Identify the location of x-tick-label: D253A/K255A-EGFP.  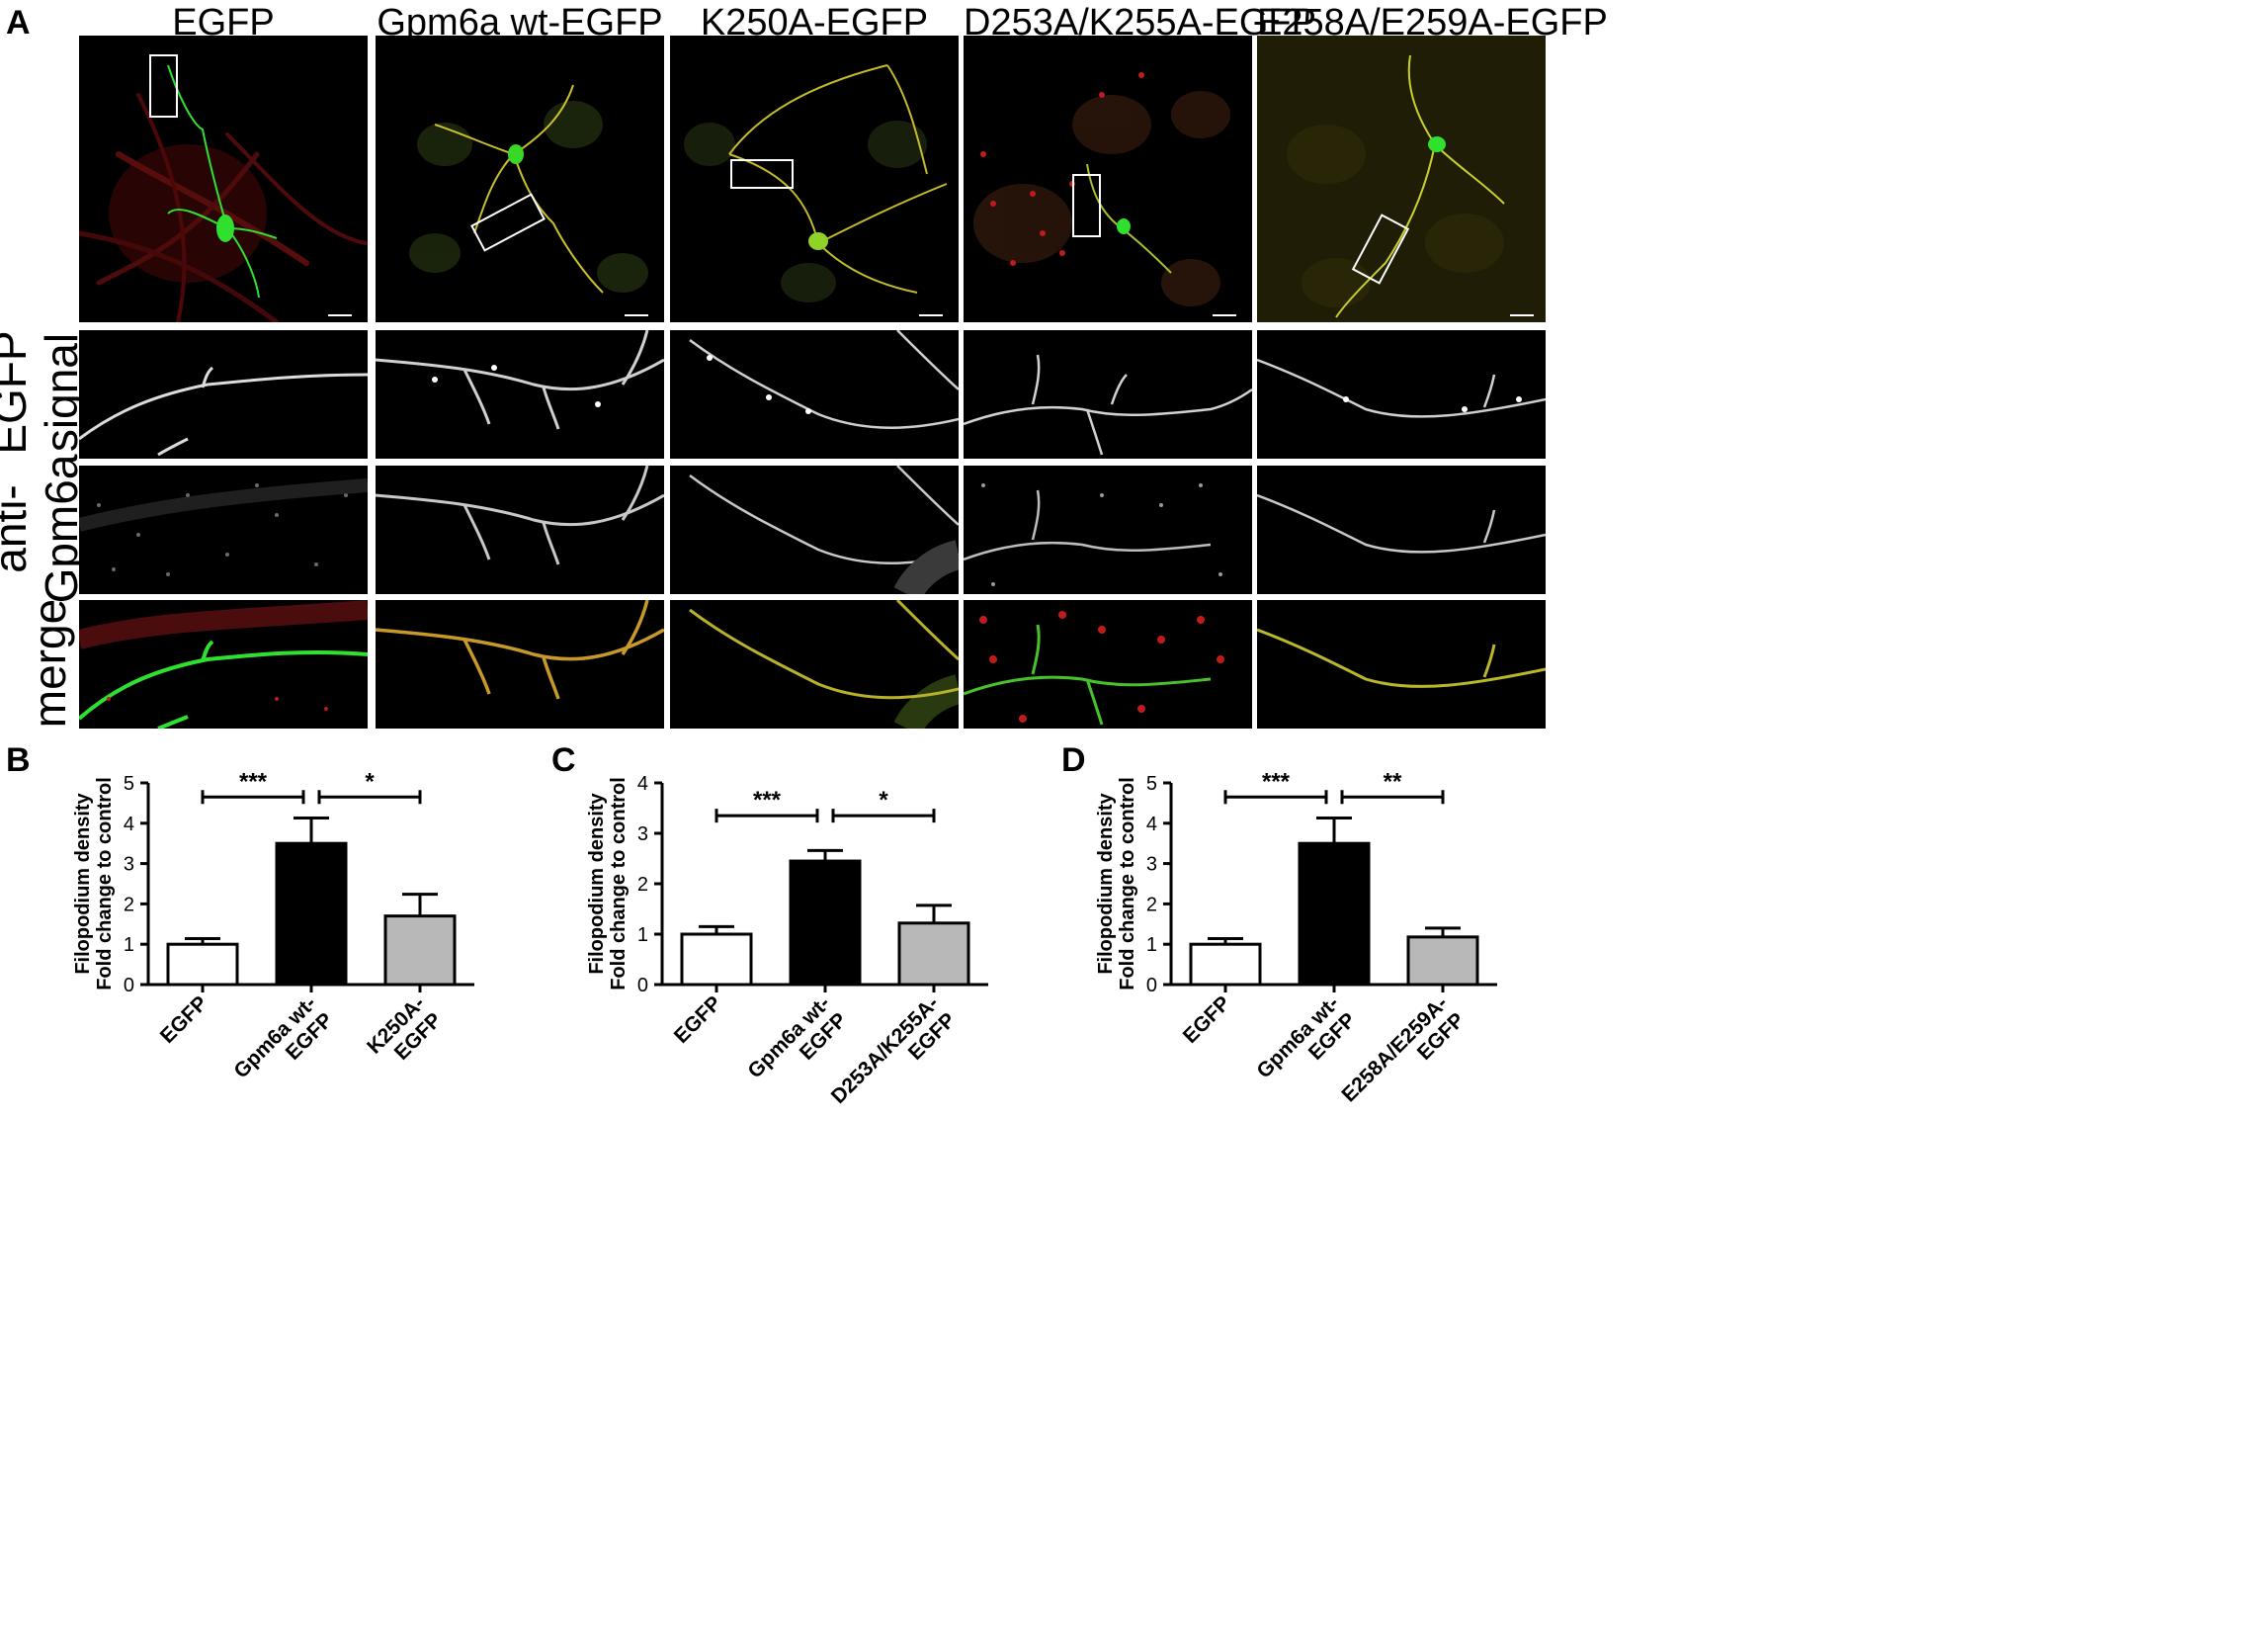
(894, 1058).